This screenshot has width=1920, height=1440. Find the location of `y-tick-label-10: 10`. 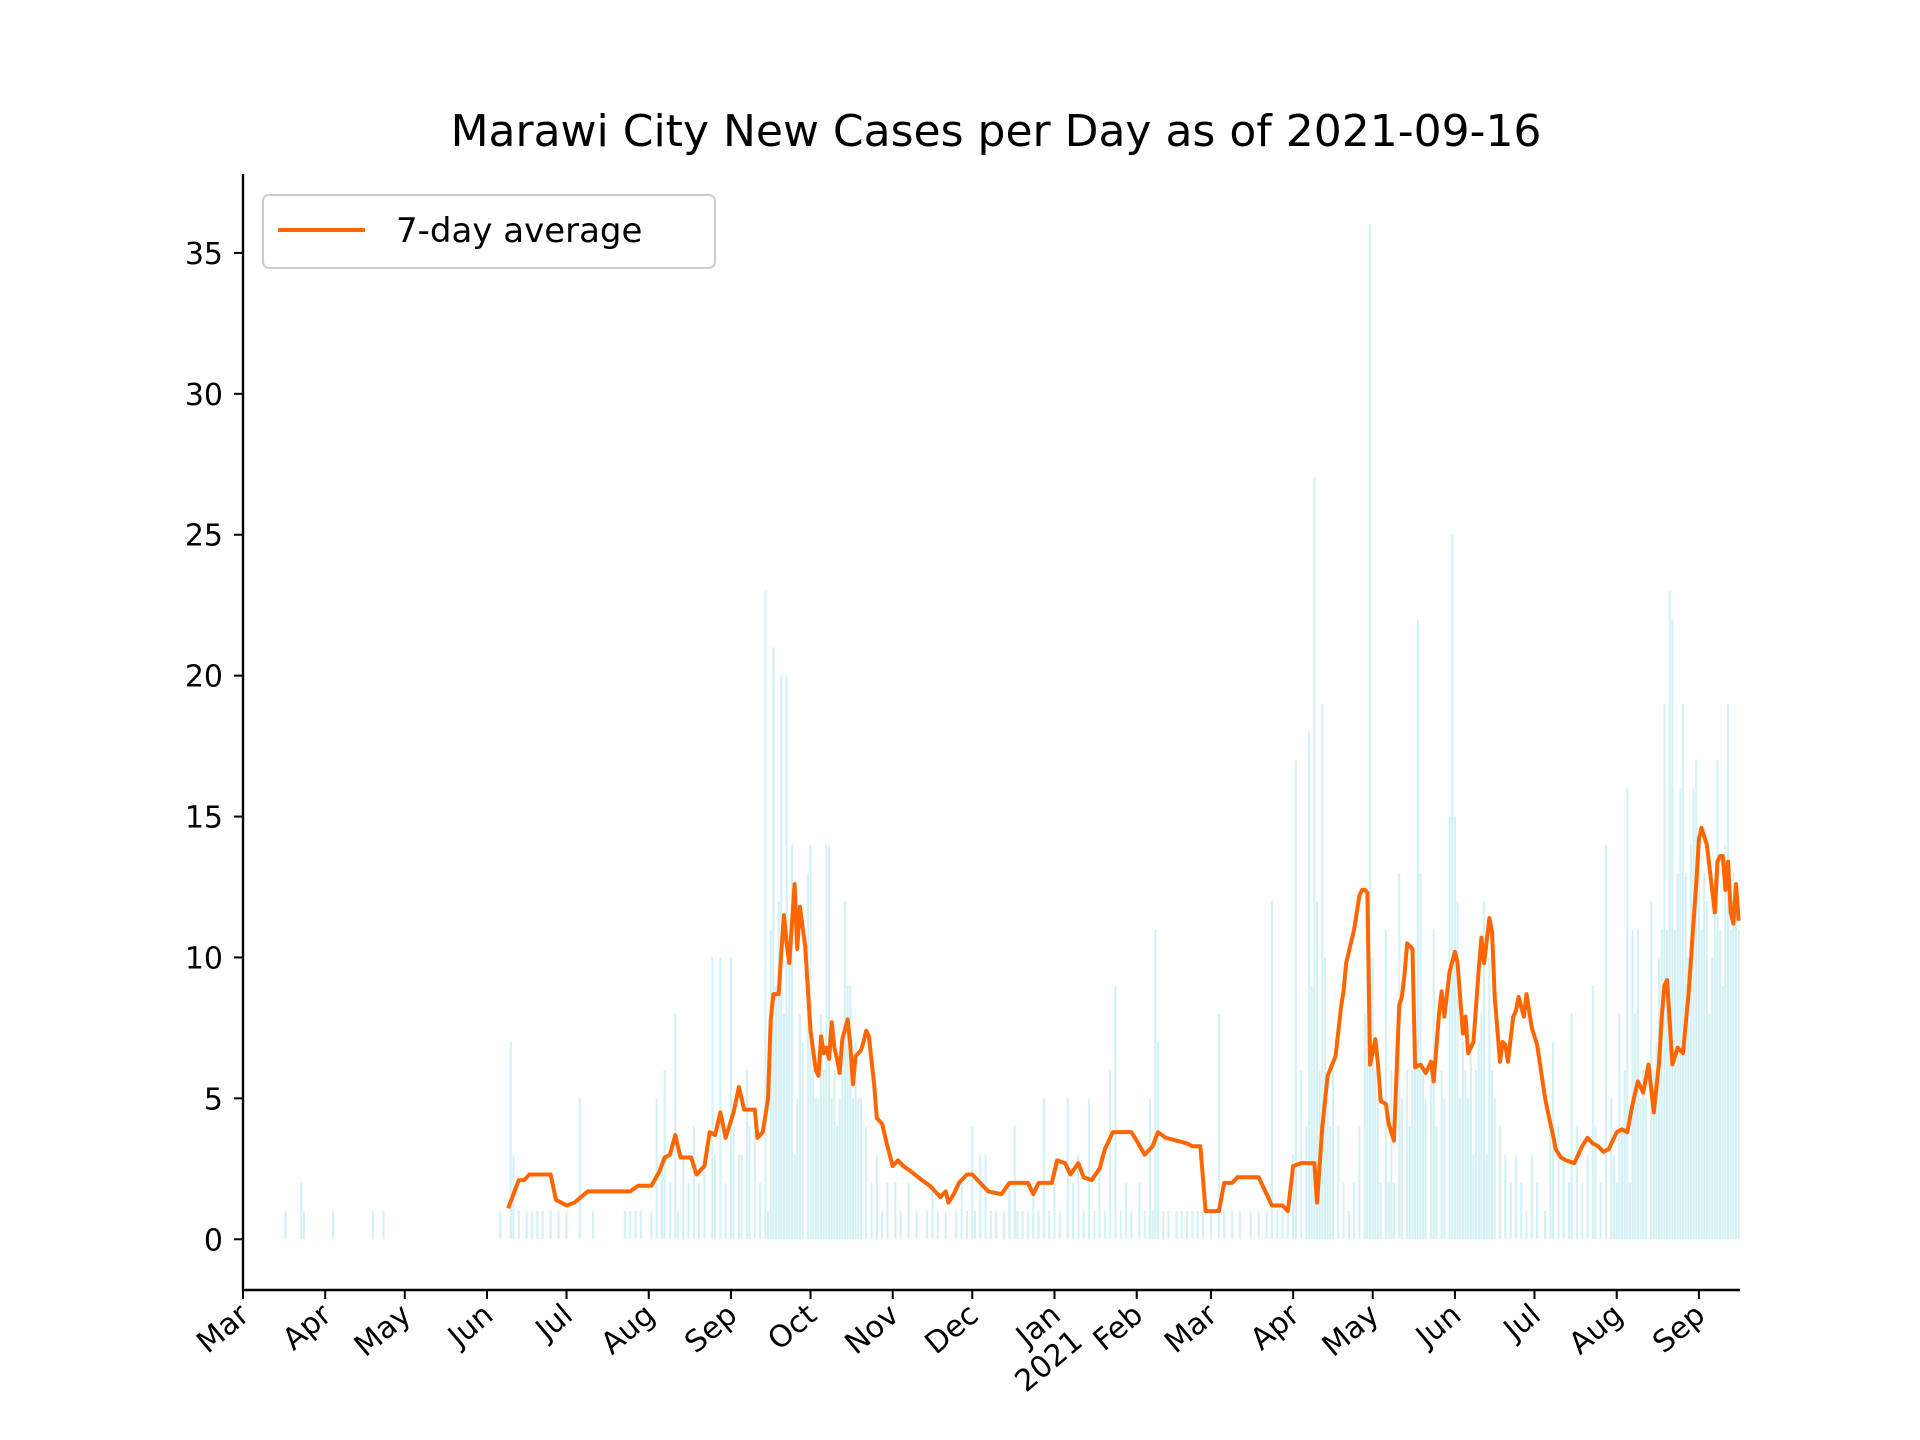

y-tick-label-10: 10 is located at coordinates (204, 958).